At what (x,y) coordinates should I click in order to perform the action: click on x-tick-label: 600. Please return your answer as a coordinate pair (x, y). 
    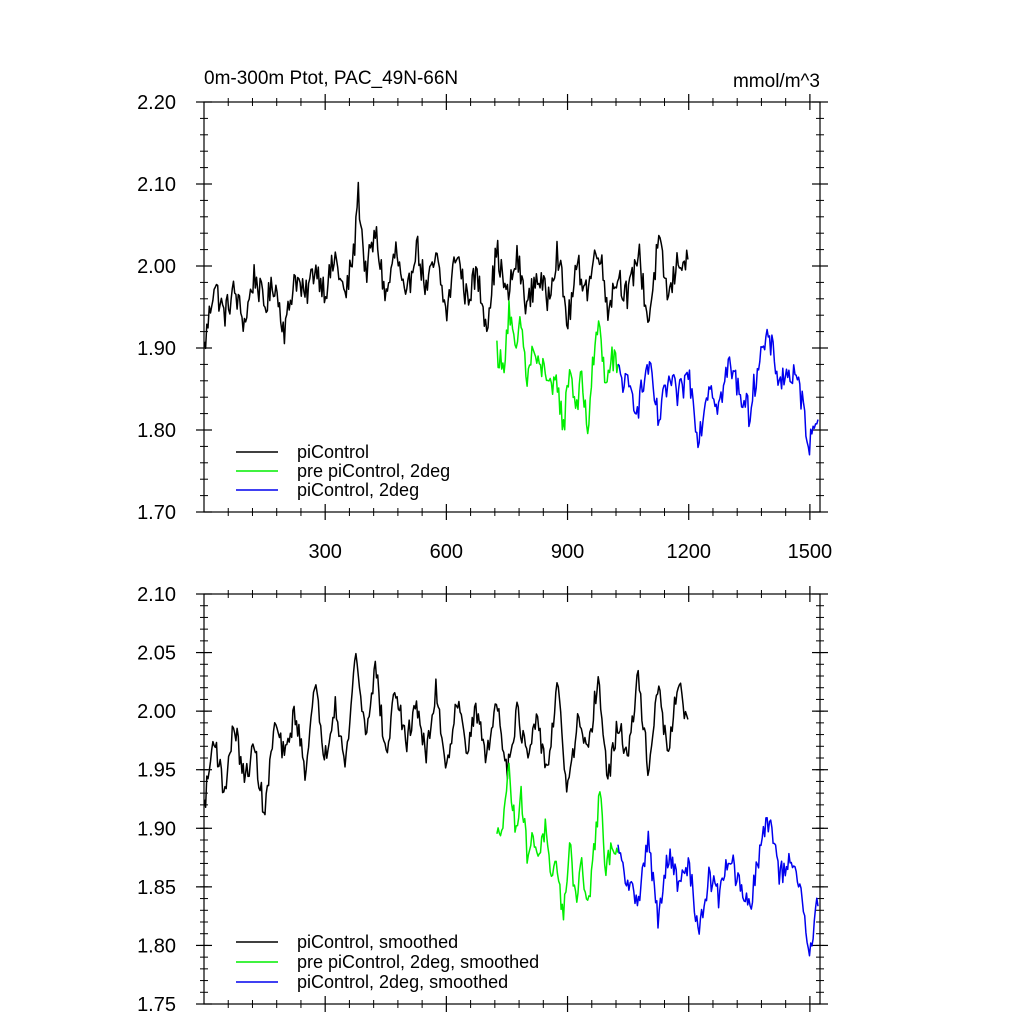
    Looking at the image, I should click on (446, 552).